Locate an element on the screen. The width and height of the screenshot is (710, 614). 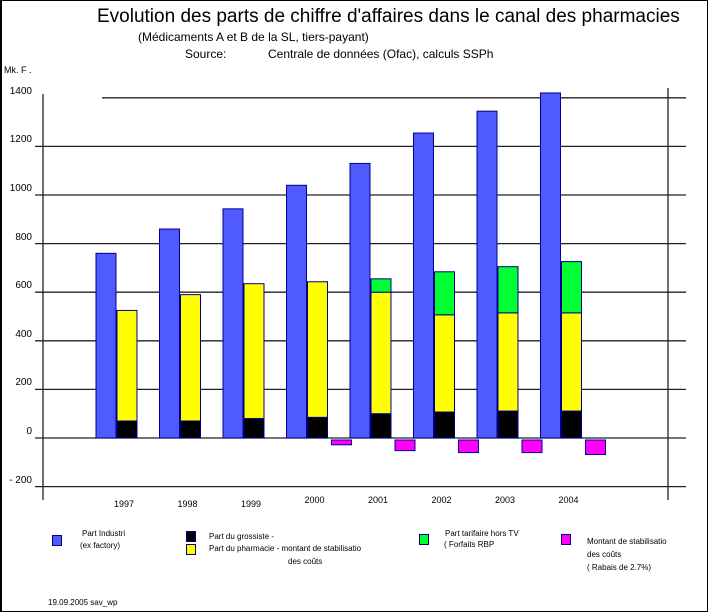
legend-swatch-wholesaler is located at coordinates (191, 536).